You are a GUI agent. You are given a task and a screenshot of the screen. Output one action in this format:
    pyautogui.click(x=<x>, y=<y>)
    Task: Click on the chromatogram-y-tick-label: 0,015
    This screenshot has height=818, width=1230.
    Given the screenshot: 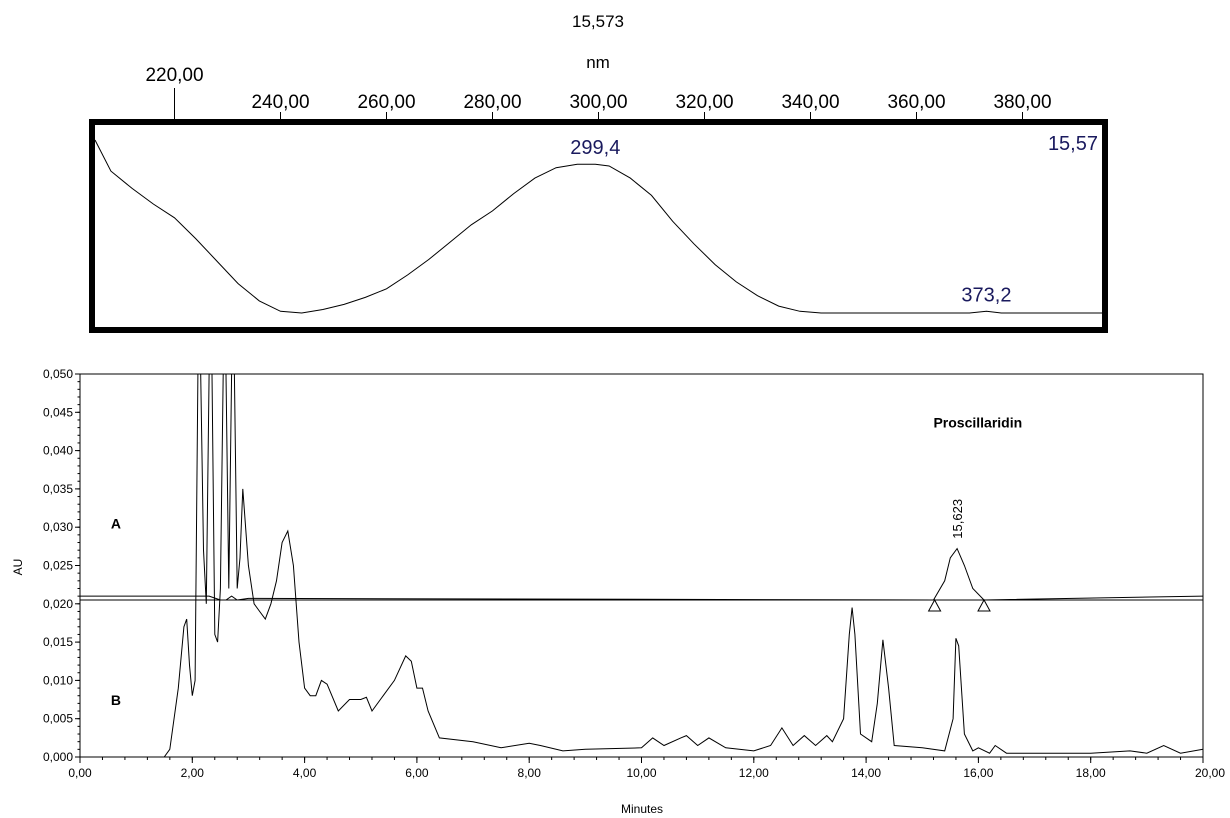 What is the action you would take?
    pyautogui.click(x=58, y=642)
    